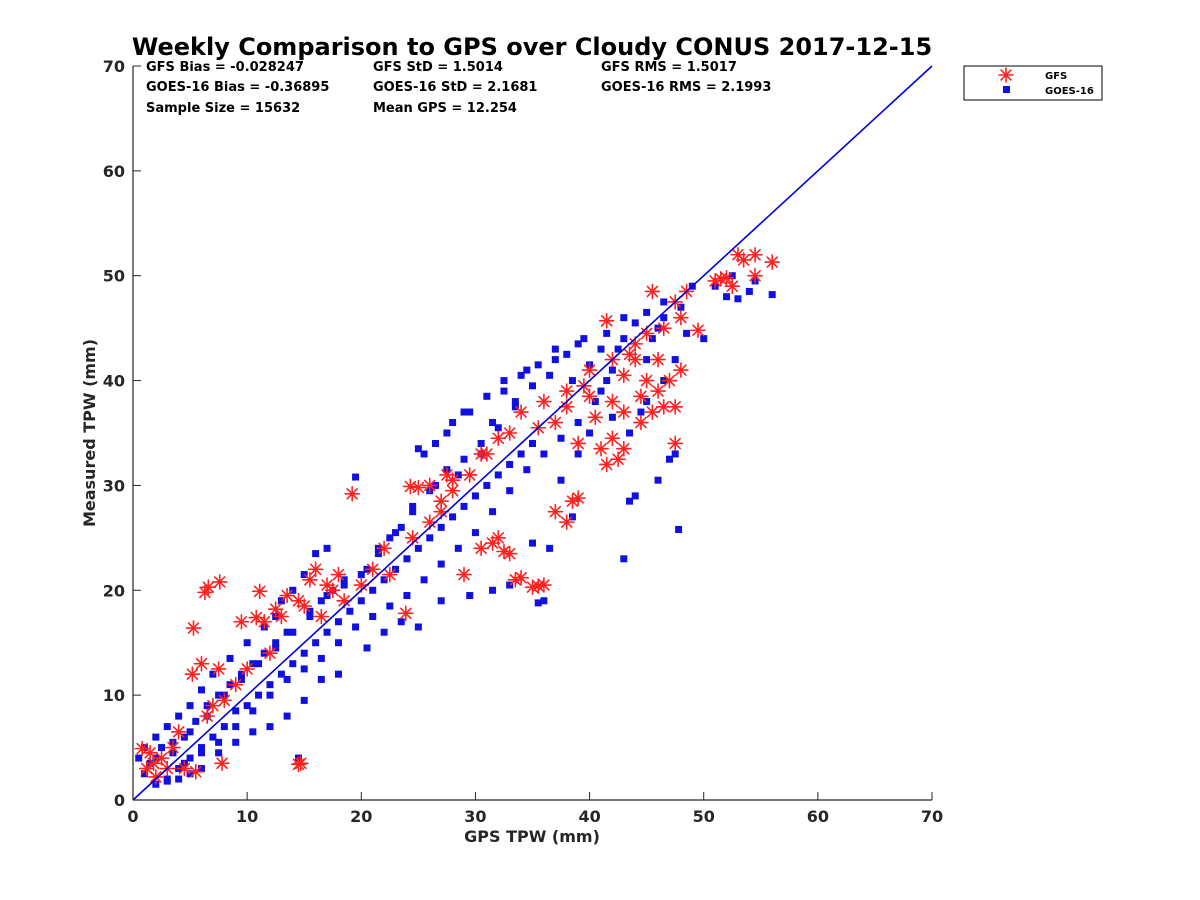 This screenshot has height=900, width=1200. What do you see at coordinates (818, 816) in the screenshot?
I see `x-tick-label: 60` at bounding box center [818, 816].